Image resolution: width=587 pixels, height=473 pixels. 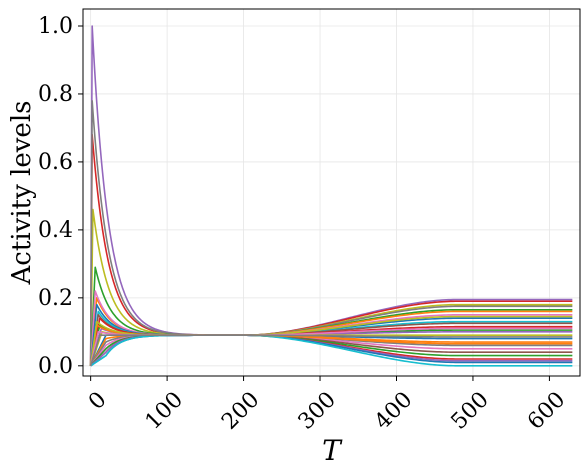 What do you see at coordinates (55, 298) in the screenshot?
I see `y-tick-label: 0.2` at bounding box center [55, 298].